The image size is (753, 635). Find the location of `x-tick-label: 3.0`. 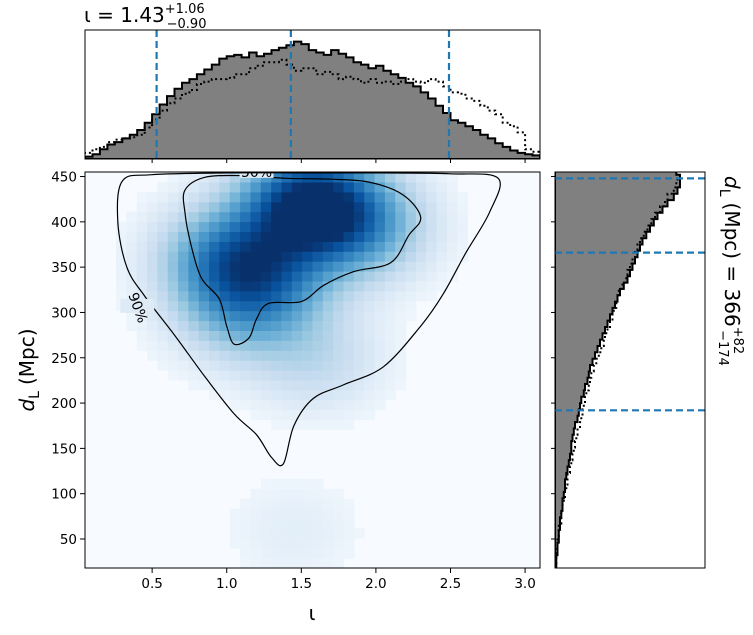

x-tick-label: 3.0 is located at coordinates (524, 584).